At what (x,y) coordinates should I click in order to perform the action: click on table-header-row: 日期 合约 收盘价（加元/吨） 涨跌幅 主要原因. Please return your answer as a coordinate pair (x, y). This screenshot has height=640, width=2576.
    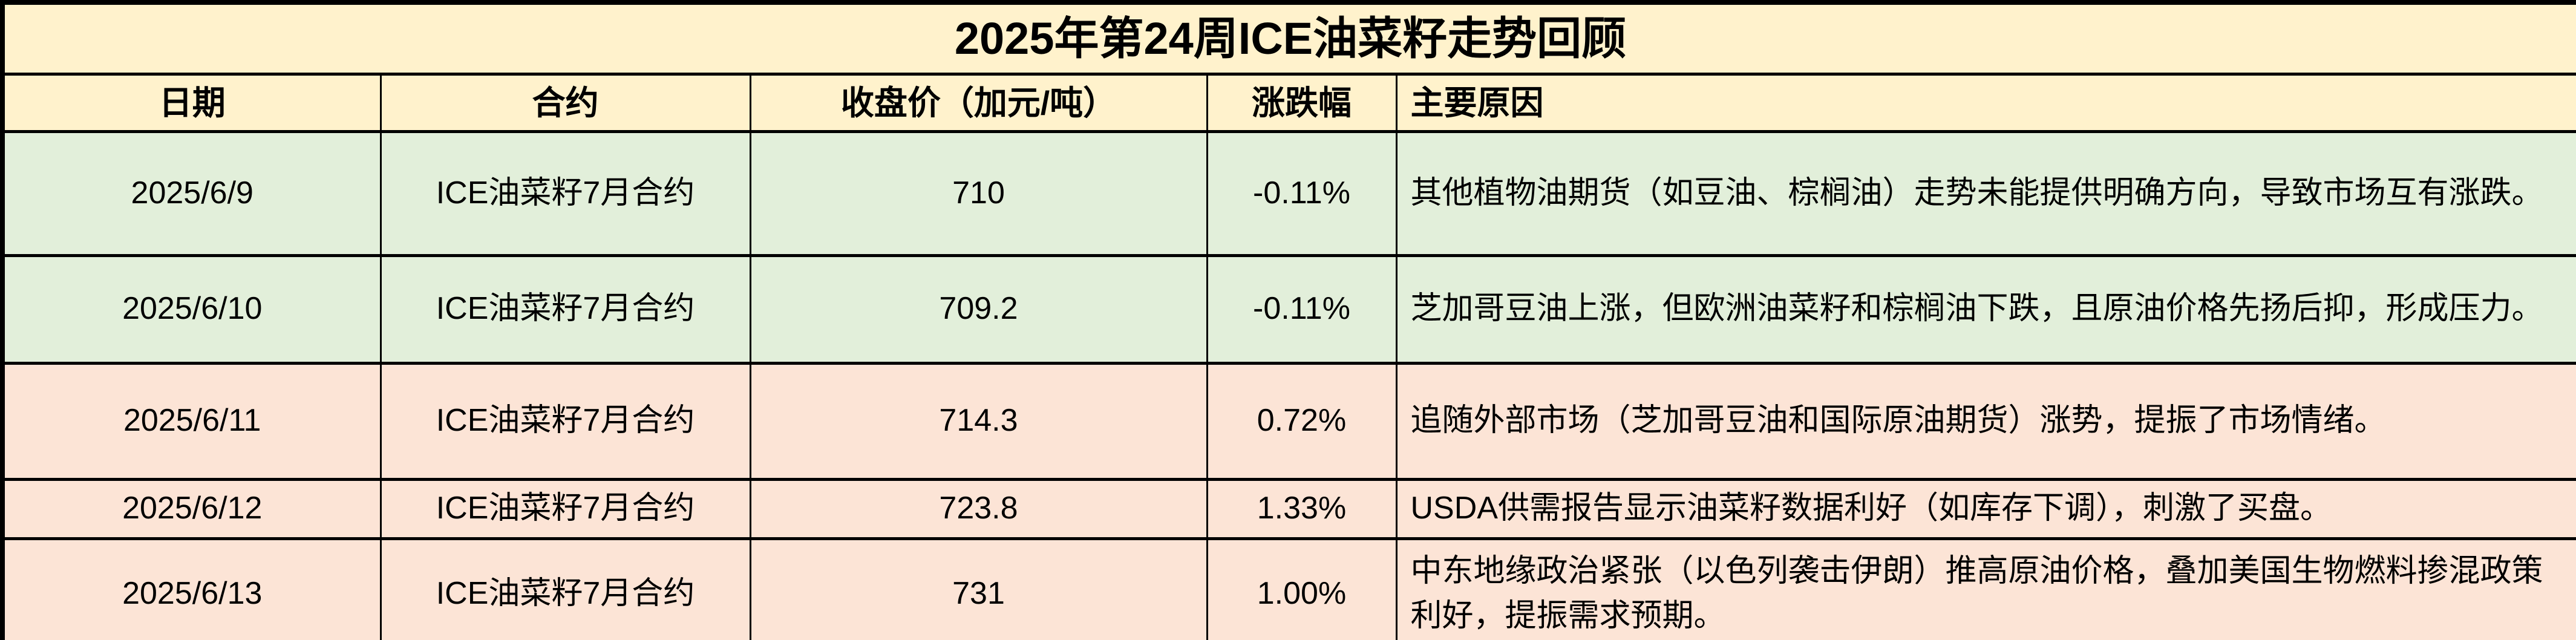
    Looking at the image, I should click on (1288, 102).